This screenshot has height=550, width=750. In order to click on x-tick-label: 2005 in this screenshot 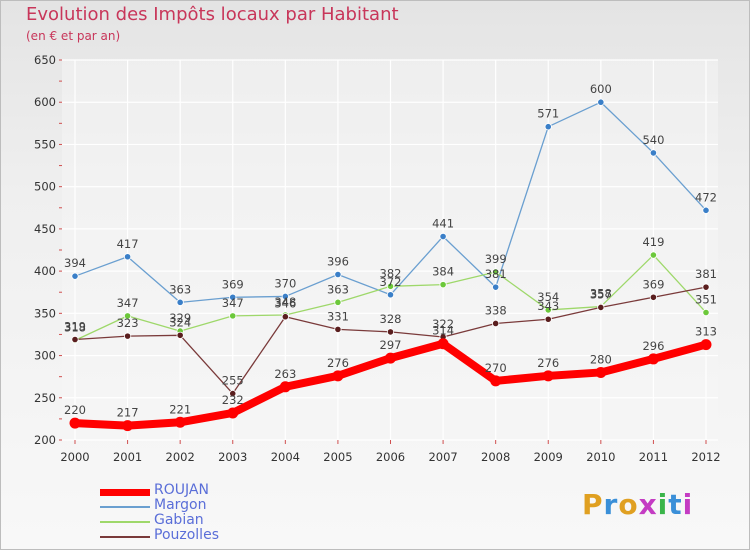, I will do `click(337, 457)`.